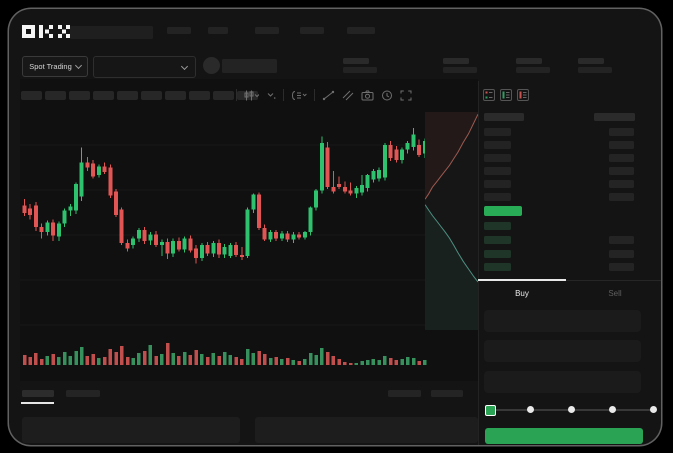 The width and height of the screenshot is (673, 453). Describe the element at coordinates (406, 95) in the screenshot. I see `fullscreen-icon` at that location.